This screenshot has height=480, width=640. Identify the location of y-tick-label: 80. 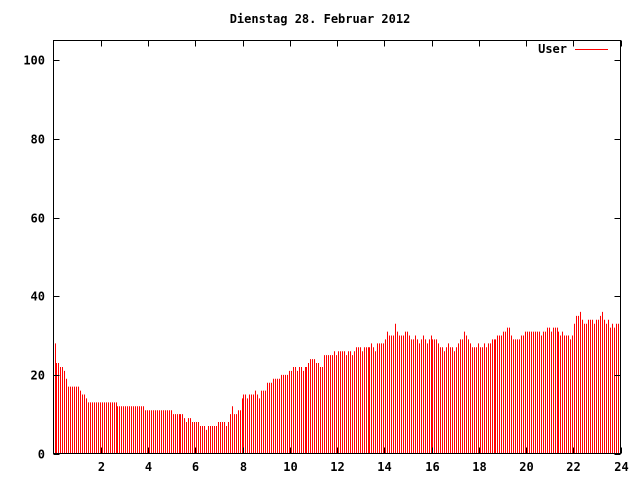
(38, 140).